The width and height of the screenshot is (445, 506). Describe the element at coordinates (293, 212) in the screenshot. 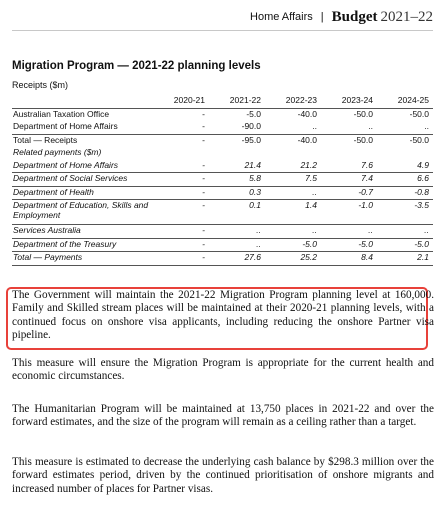

I see `table-cell: 1.4` at that location.